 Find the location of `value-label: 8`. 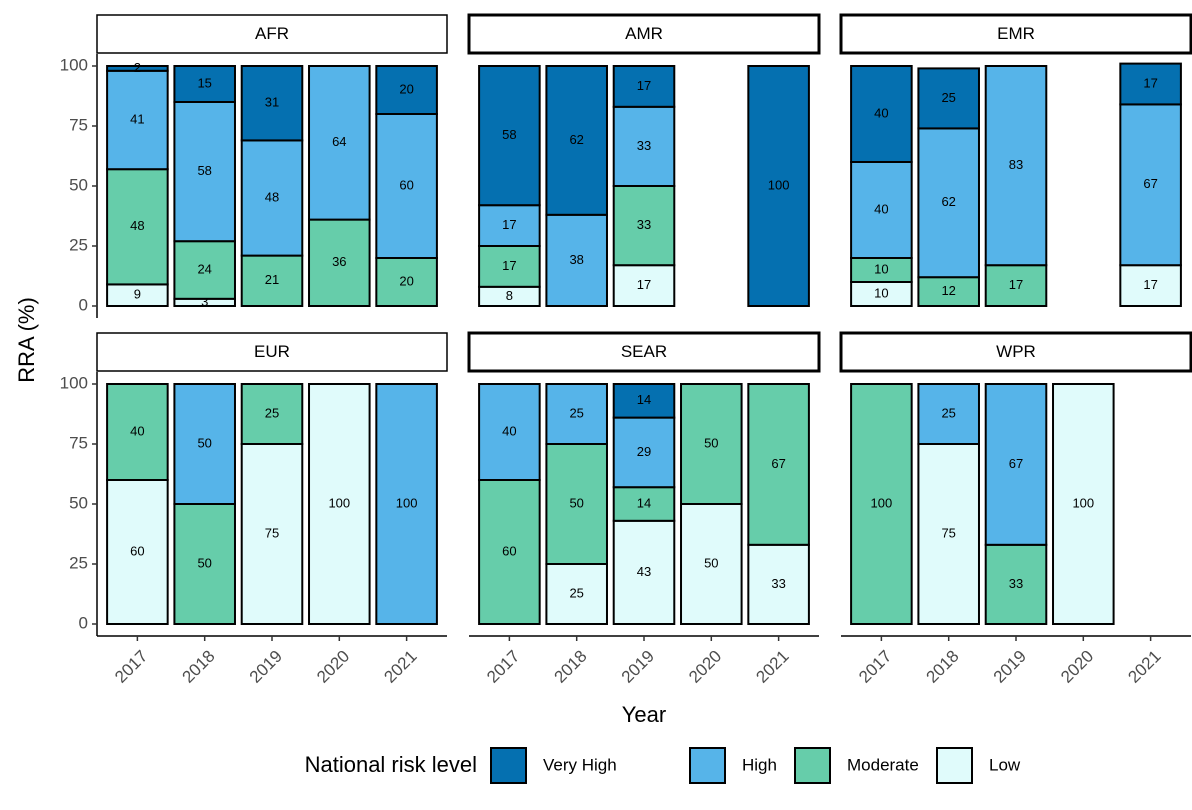

value-label: 8 is located at coordinates (509, 295).